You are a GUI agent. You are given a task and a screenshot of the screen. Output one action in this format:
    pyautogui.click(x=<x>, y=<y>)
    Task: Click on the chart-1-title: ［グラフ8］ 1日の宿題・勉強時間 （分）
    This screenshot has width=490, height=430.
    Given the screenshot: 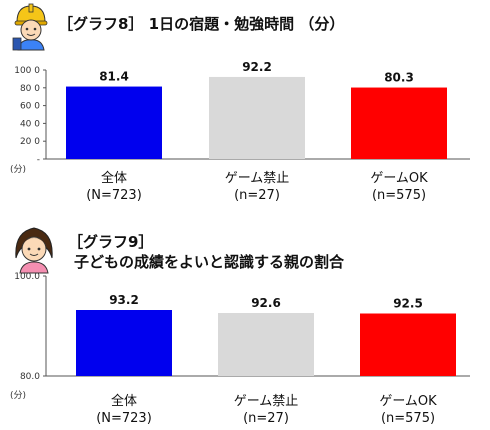 What is the action you would take?
    pyautogui.click(x=201, y=24)
    